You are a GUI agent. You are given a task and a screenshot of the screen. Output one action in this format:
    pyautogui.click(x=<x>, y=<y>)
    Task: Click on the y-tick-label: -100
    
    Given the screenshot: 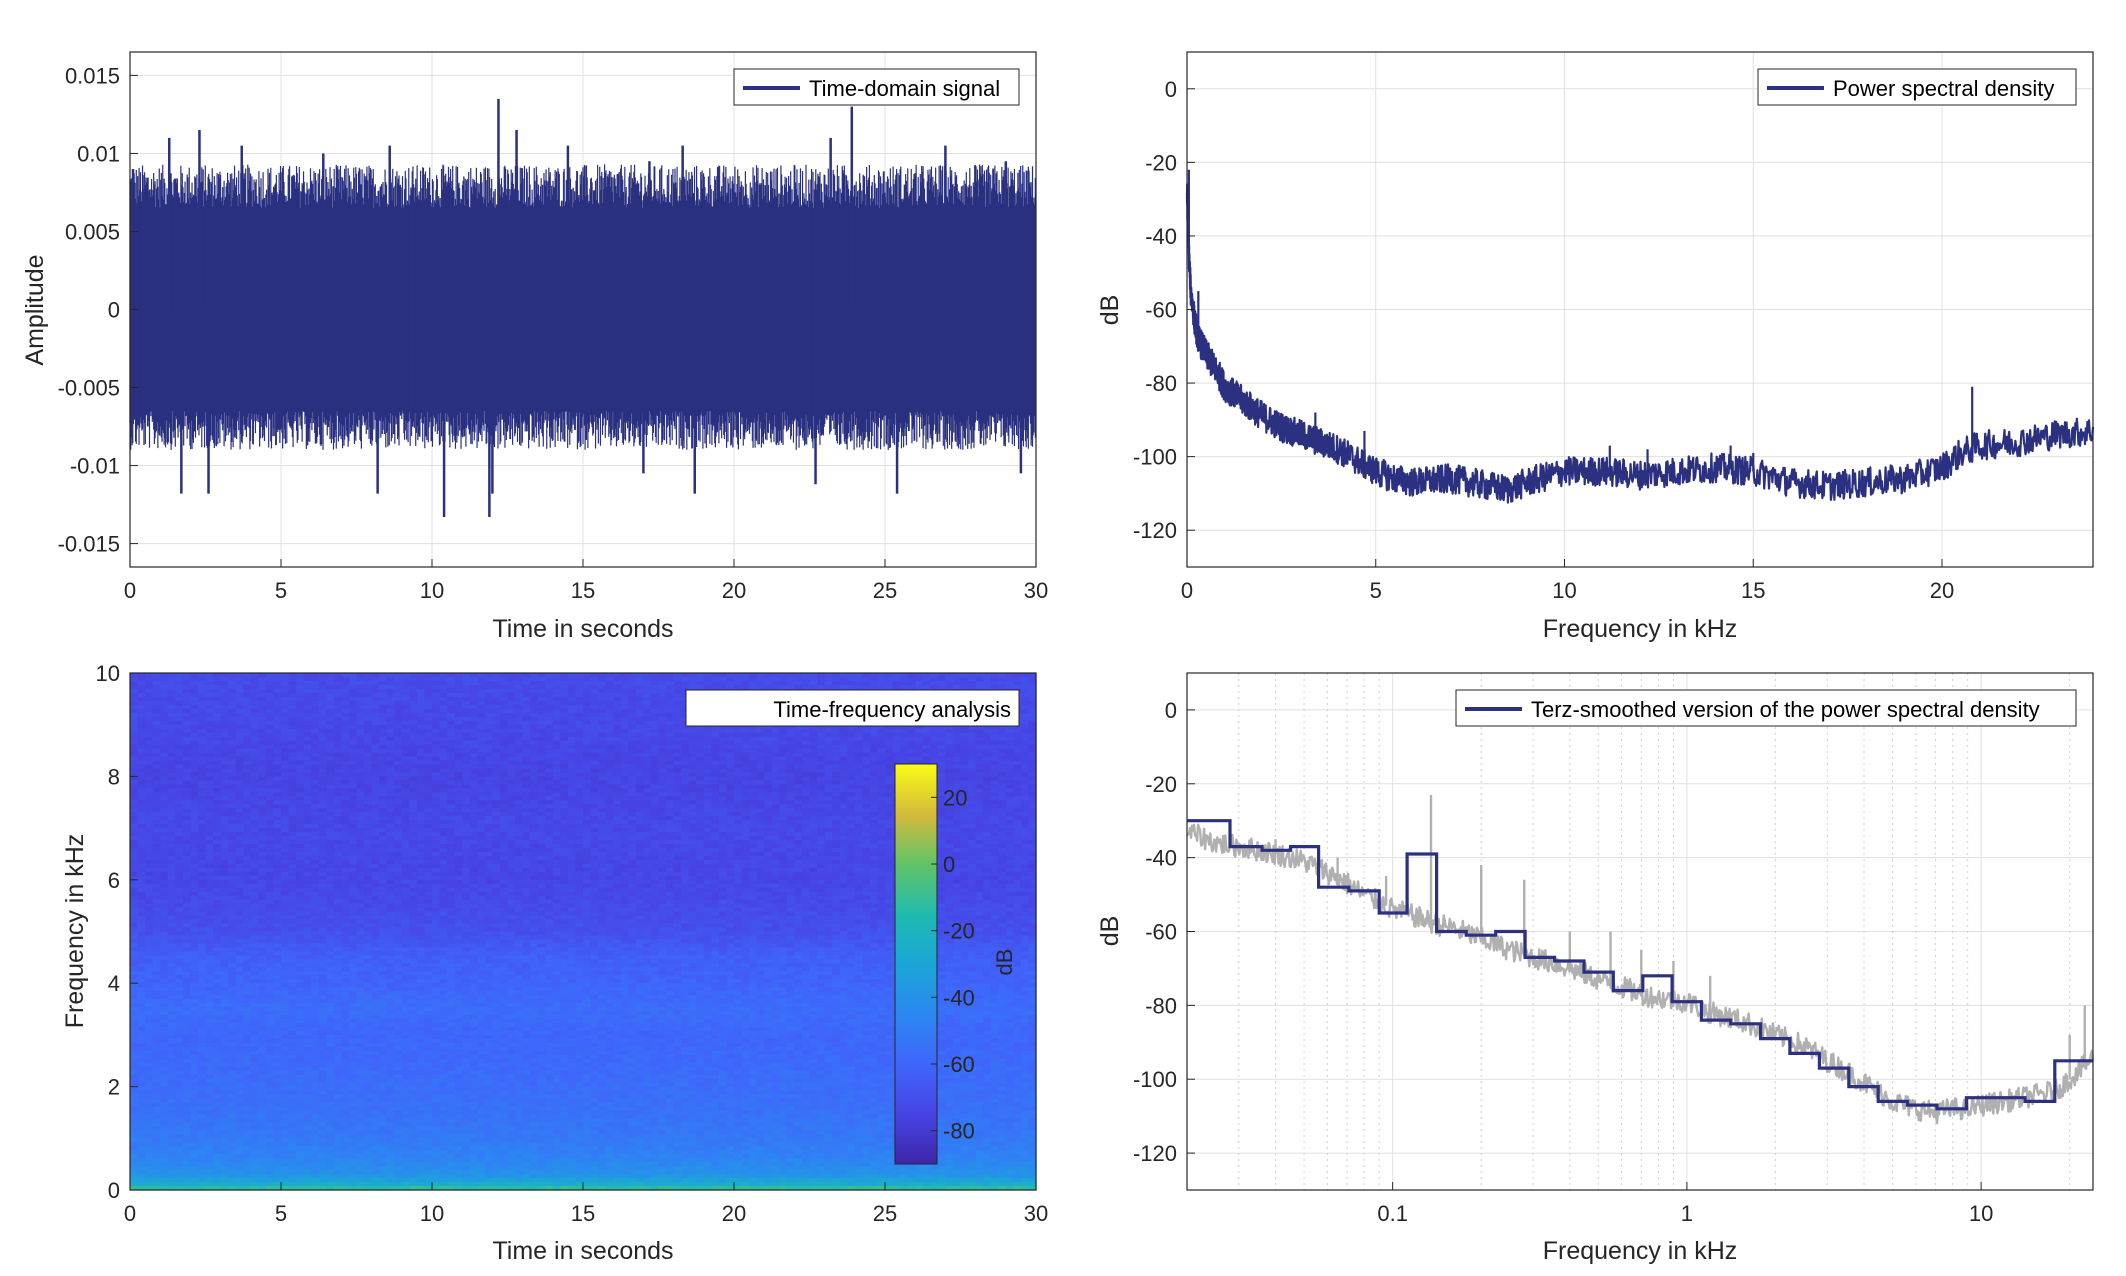 What is the action you would take?
    pyautogui.click(x=1155, y=457)
    